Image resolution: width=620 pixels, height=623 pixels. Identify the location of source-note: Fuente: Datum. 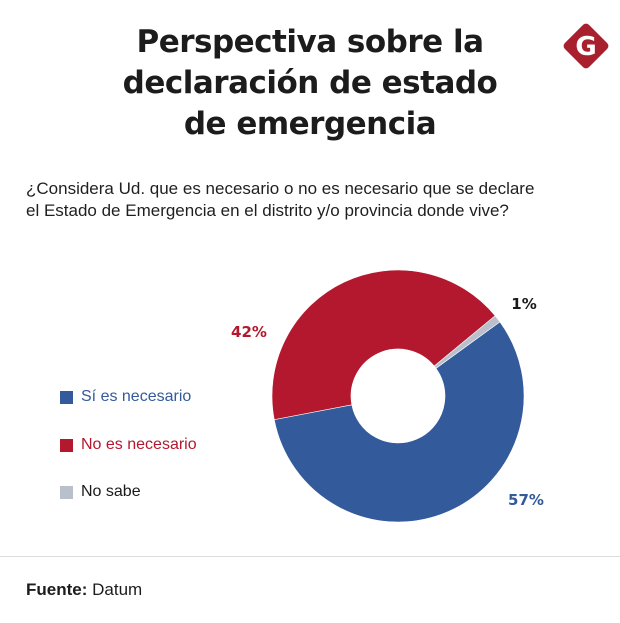
(84, 590).